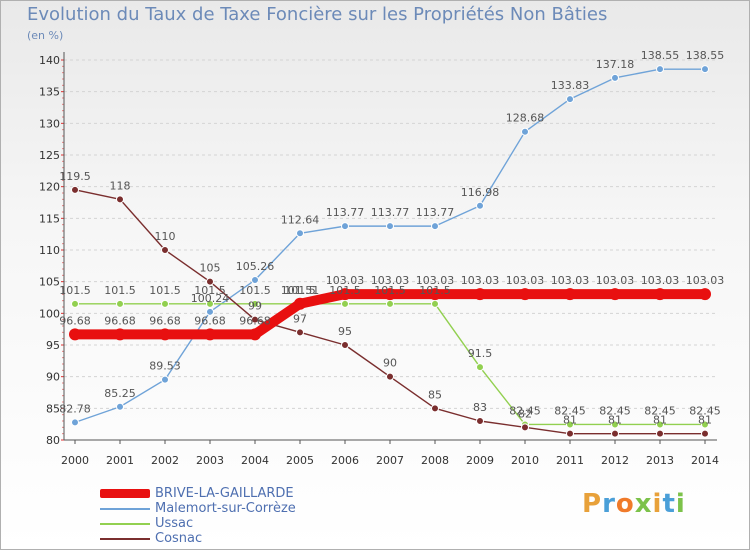  What do you see at coordinates (705, 460) in the screenshot?
I see `x-tick-label: 2014` at bounding box center [705, 460].